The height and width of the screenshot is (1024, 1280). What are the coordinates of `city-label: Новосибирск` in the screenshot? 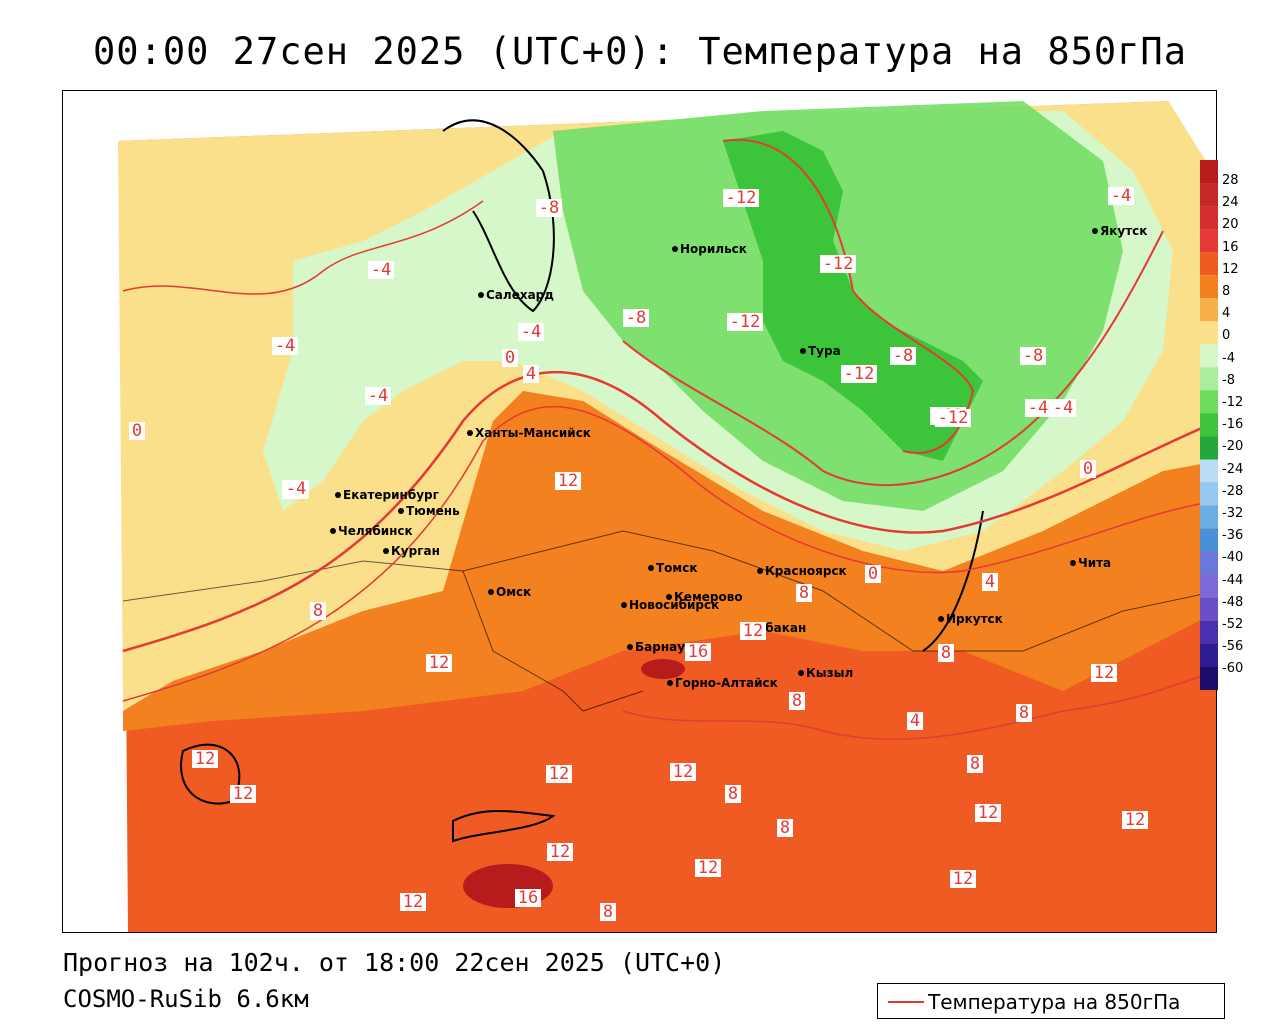 It's located at (674, 605).